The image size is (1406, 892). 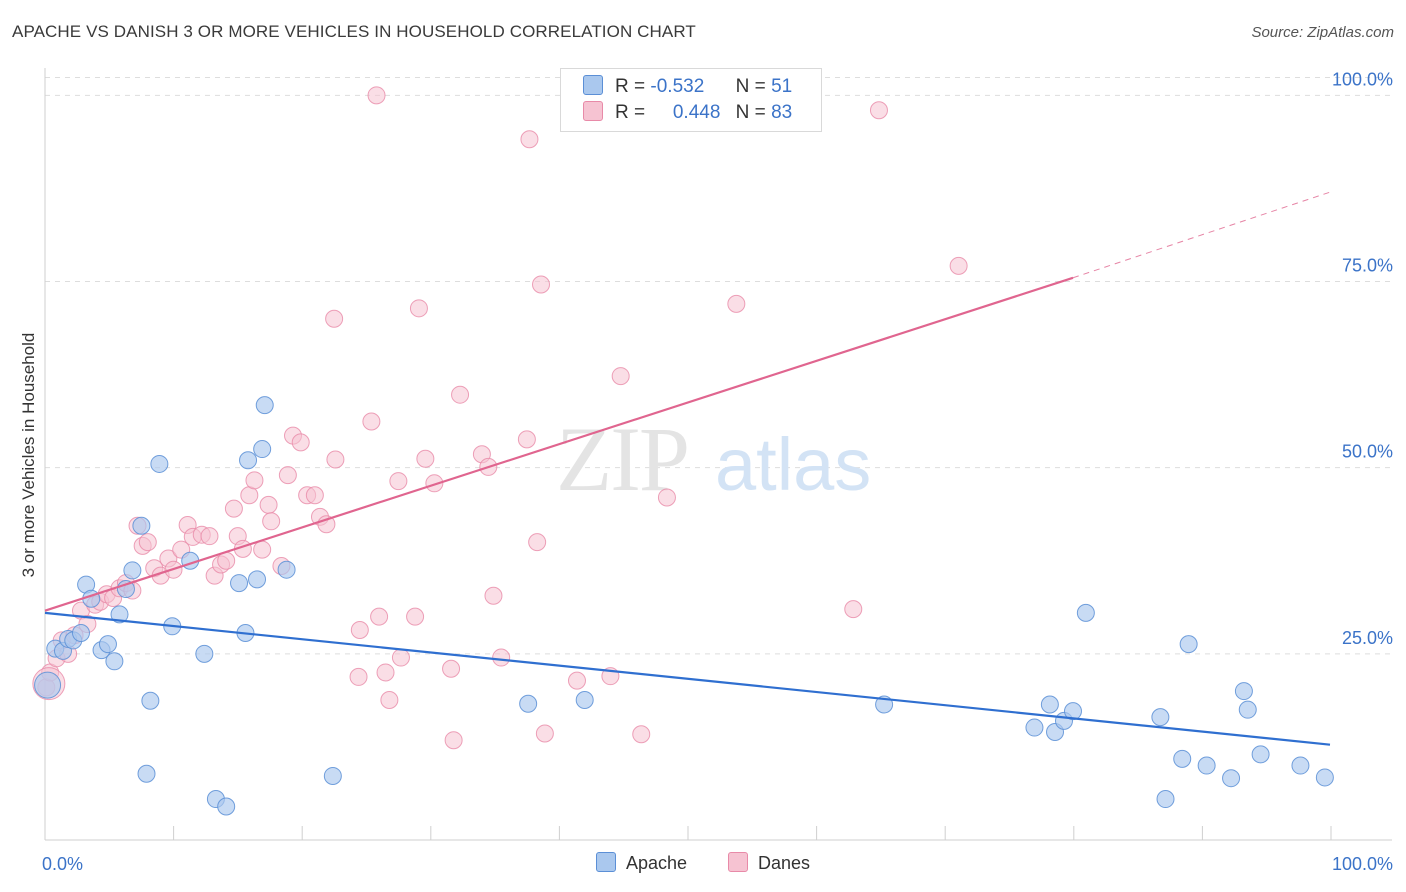 I want to click on legend-n-value-apache: 51, so click(x=782, y=86).